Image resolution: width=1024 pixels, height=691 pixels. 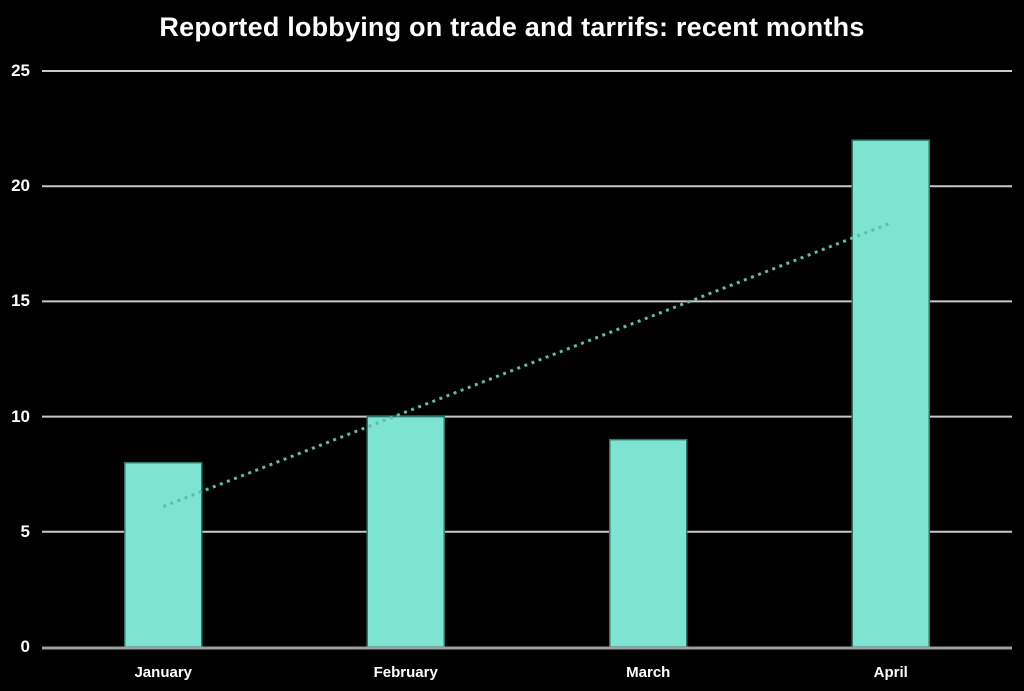 What do you see at coordinates (20, 70) in the screenshot?
I see `y-tick-label-25: 25` at bounding box center [20, 70].